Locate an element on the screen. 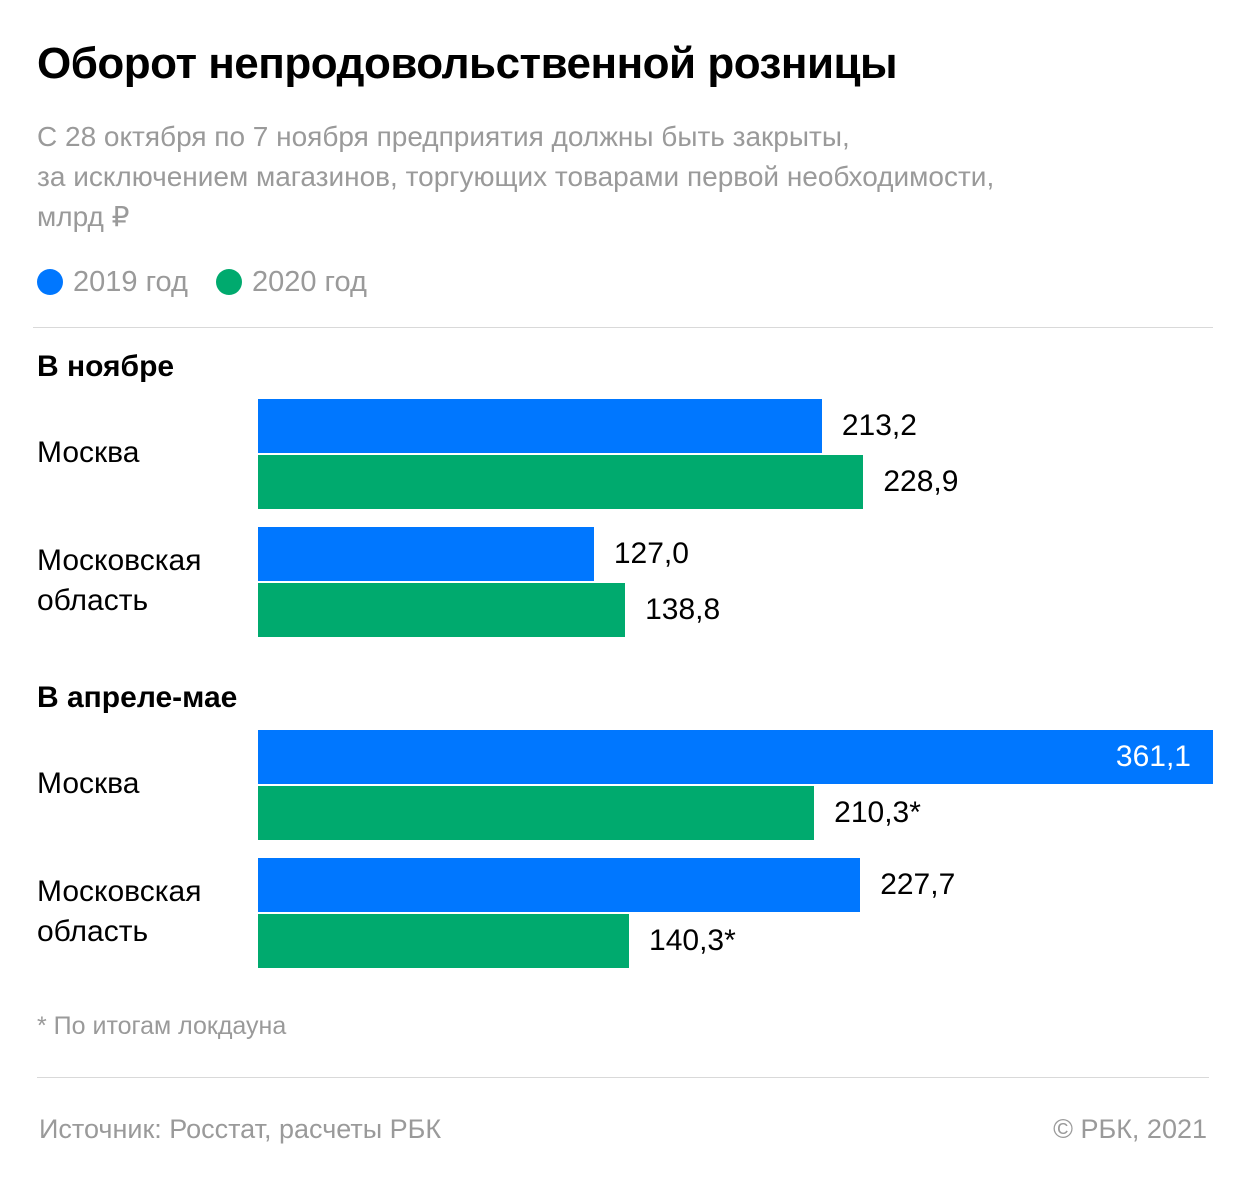  divider-top is located at coordinates (623, 327).